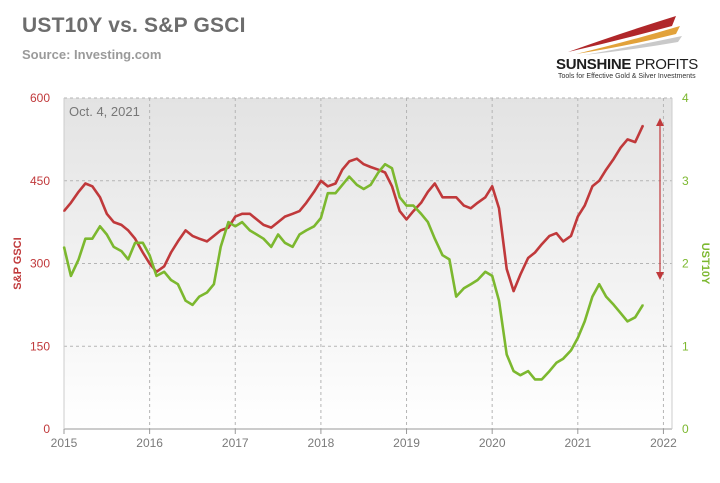 The image size is (720, 483). I want to click on y-right-axis-title: UST10Y, so click(705, 264).